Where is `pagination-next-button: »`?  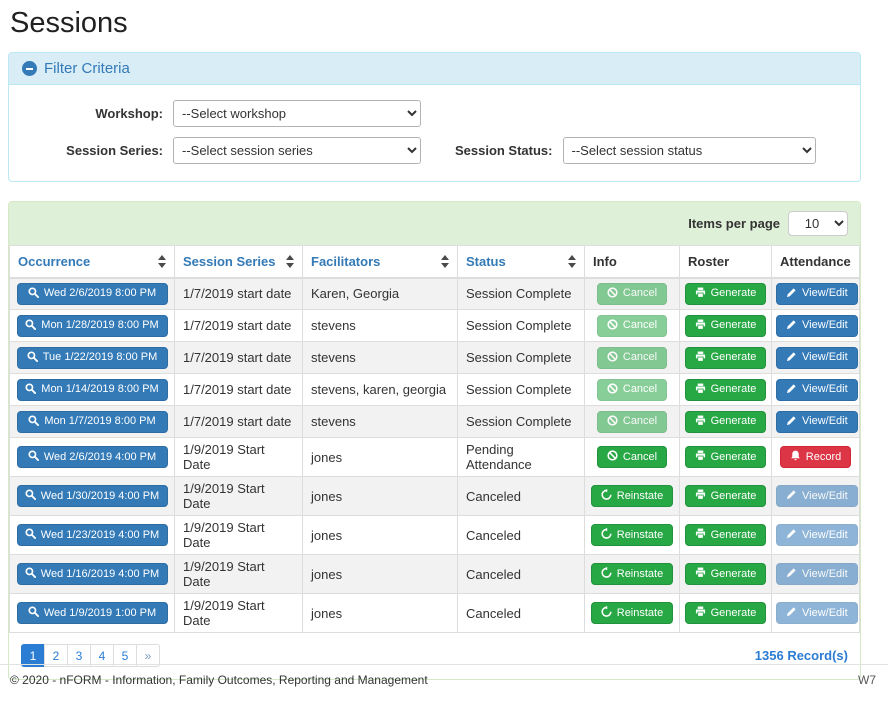
pagination-next-button: » is located at coordinates (148, 655).